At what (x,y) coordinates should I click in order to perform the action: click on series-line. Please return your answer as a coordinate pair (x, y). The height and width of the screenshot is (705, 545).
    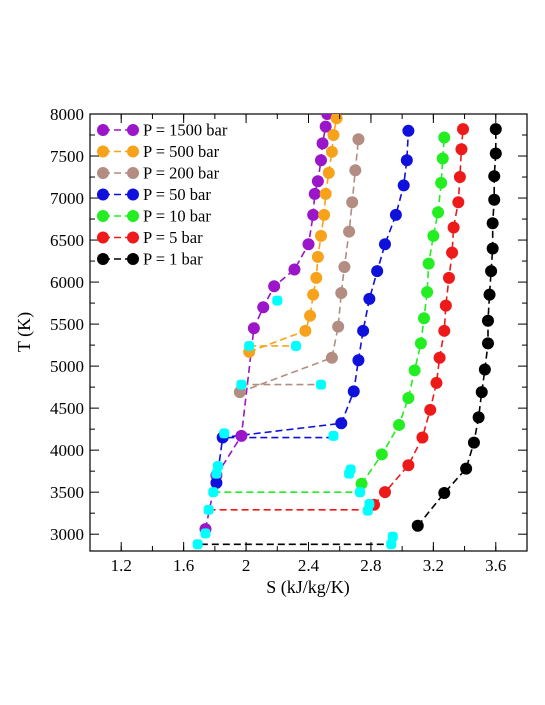
    Looking at the image, I should click on (418, 317).